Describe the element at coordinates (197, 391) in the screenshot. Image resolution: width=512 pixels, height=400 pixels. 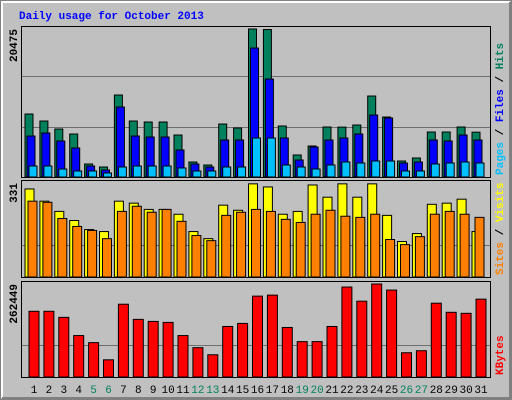
I see `x-tick-label: 12` at that location.